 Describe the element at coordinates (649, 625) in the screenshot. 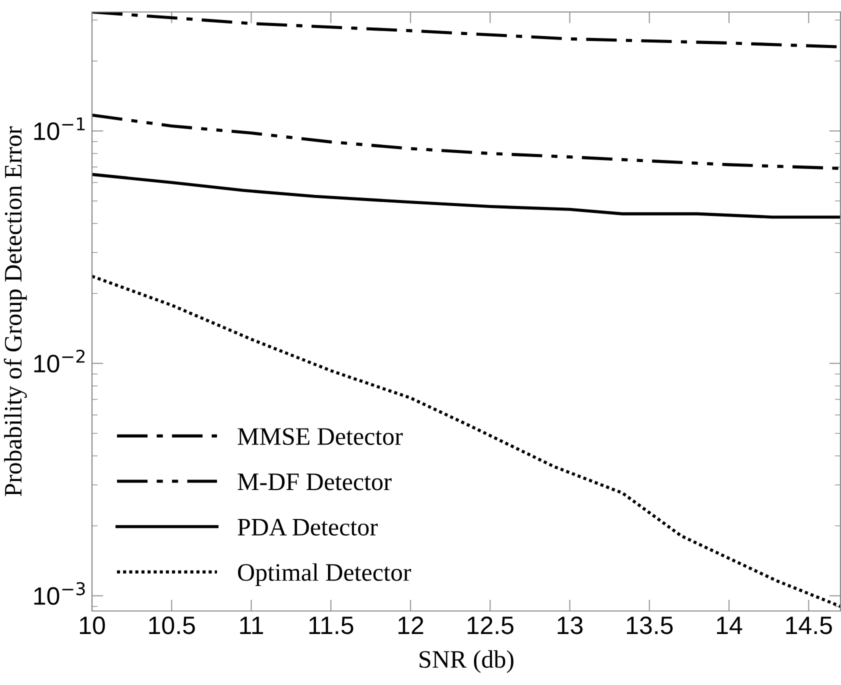

I see `x-tick-label: 13.5` at that location.